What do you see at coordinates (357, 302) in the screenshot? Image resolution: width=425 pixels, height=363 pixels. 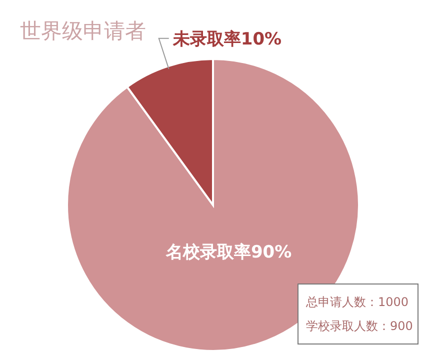 I see `annotation: 总申请人数：1000` at bounding box center [357, 302].